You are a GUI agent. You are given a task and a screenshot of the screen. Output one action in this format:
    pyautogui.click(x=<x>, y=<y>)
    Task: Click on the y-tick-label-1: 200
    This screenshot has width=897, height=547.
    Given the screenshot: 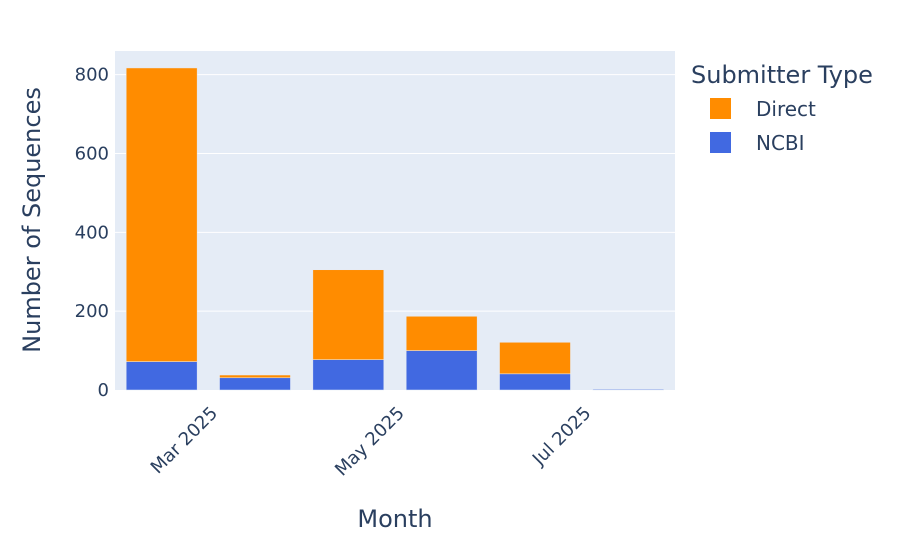 What is the action you would take?
    pyautogui.click(x=92, y=311)
    